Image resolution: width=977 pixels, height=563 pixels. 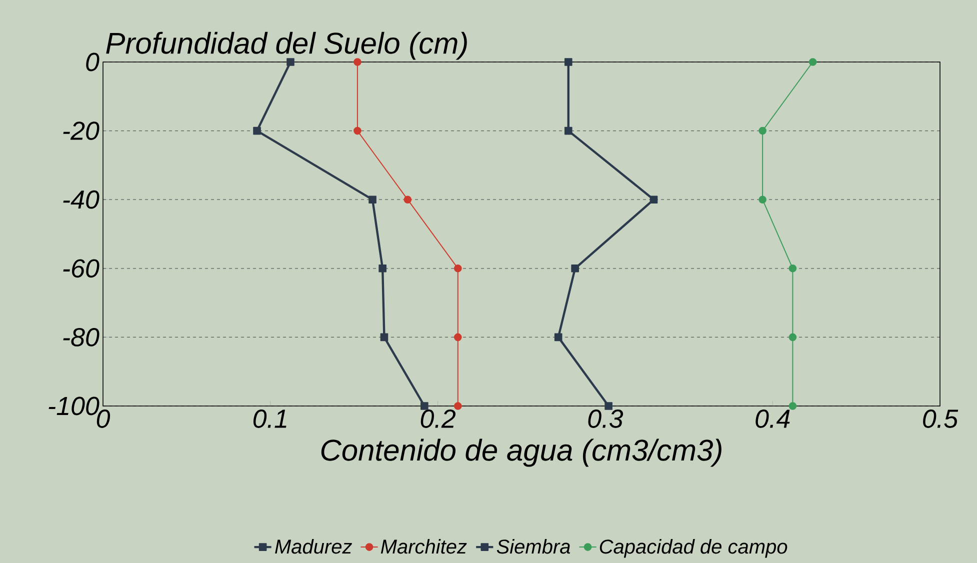 I want to click on x-axis-title: Contenido de agua (cm3/cm3), so click(x=521, y=452).